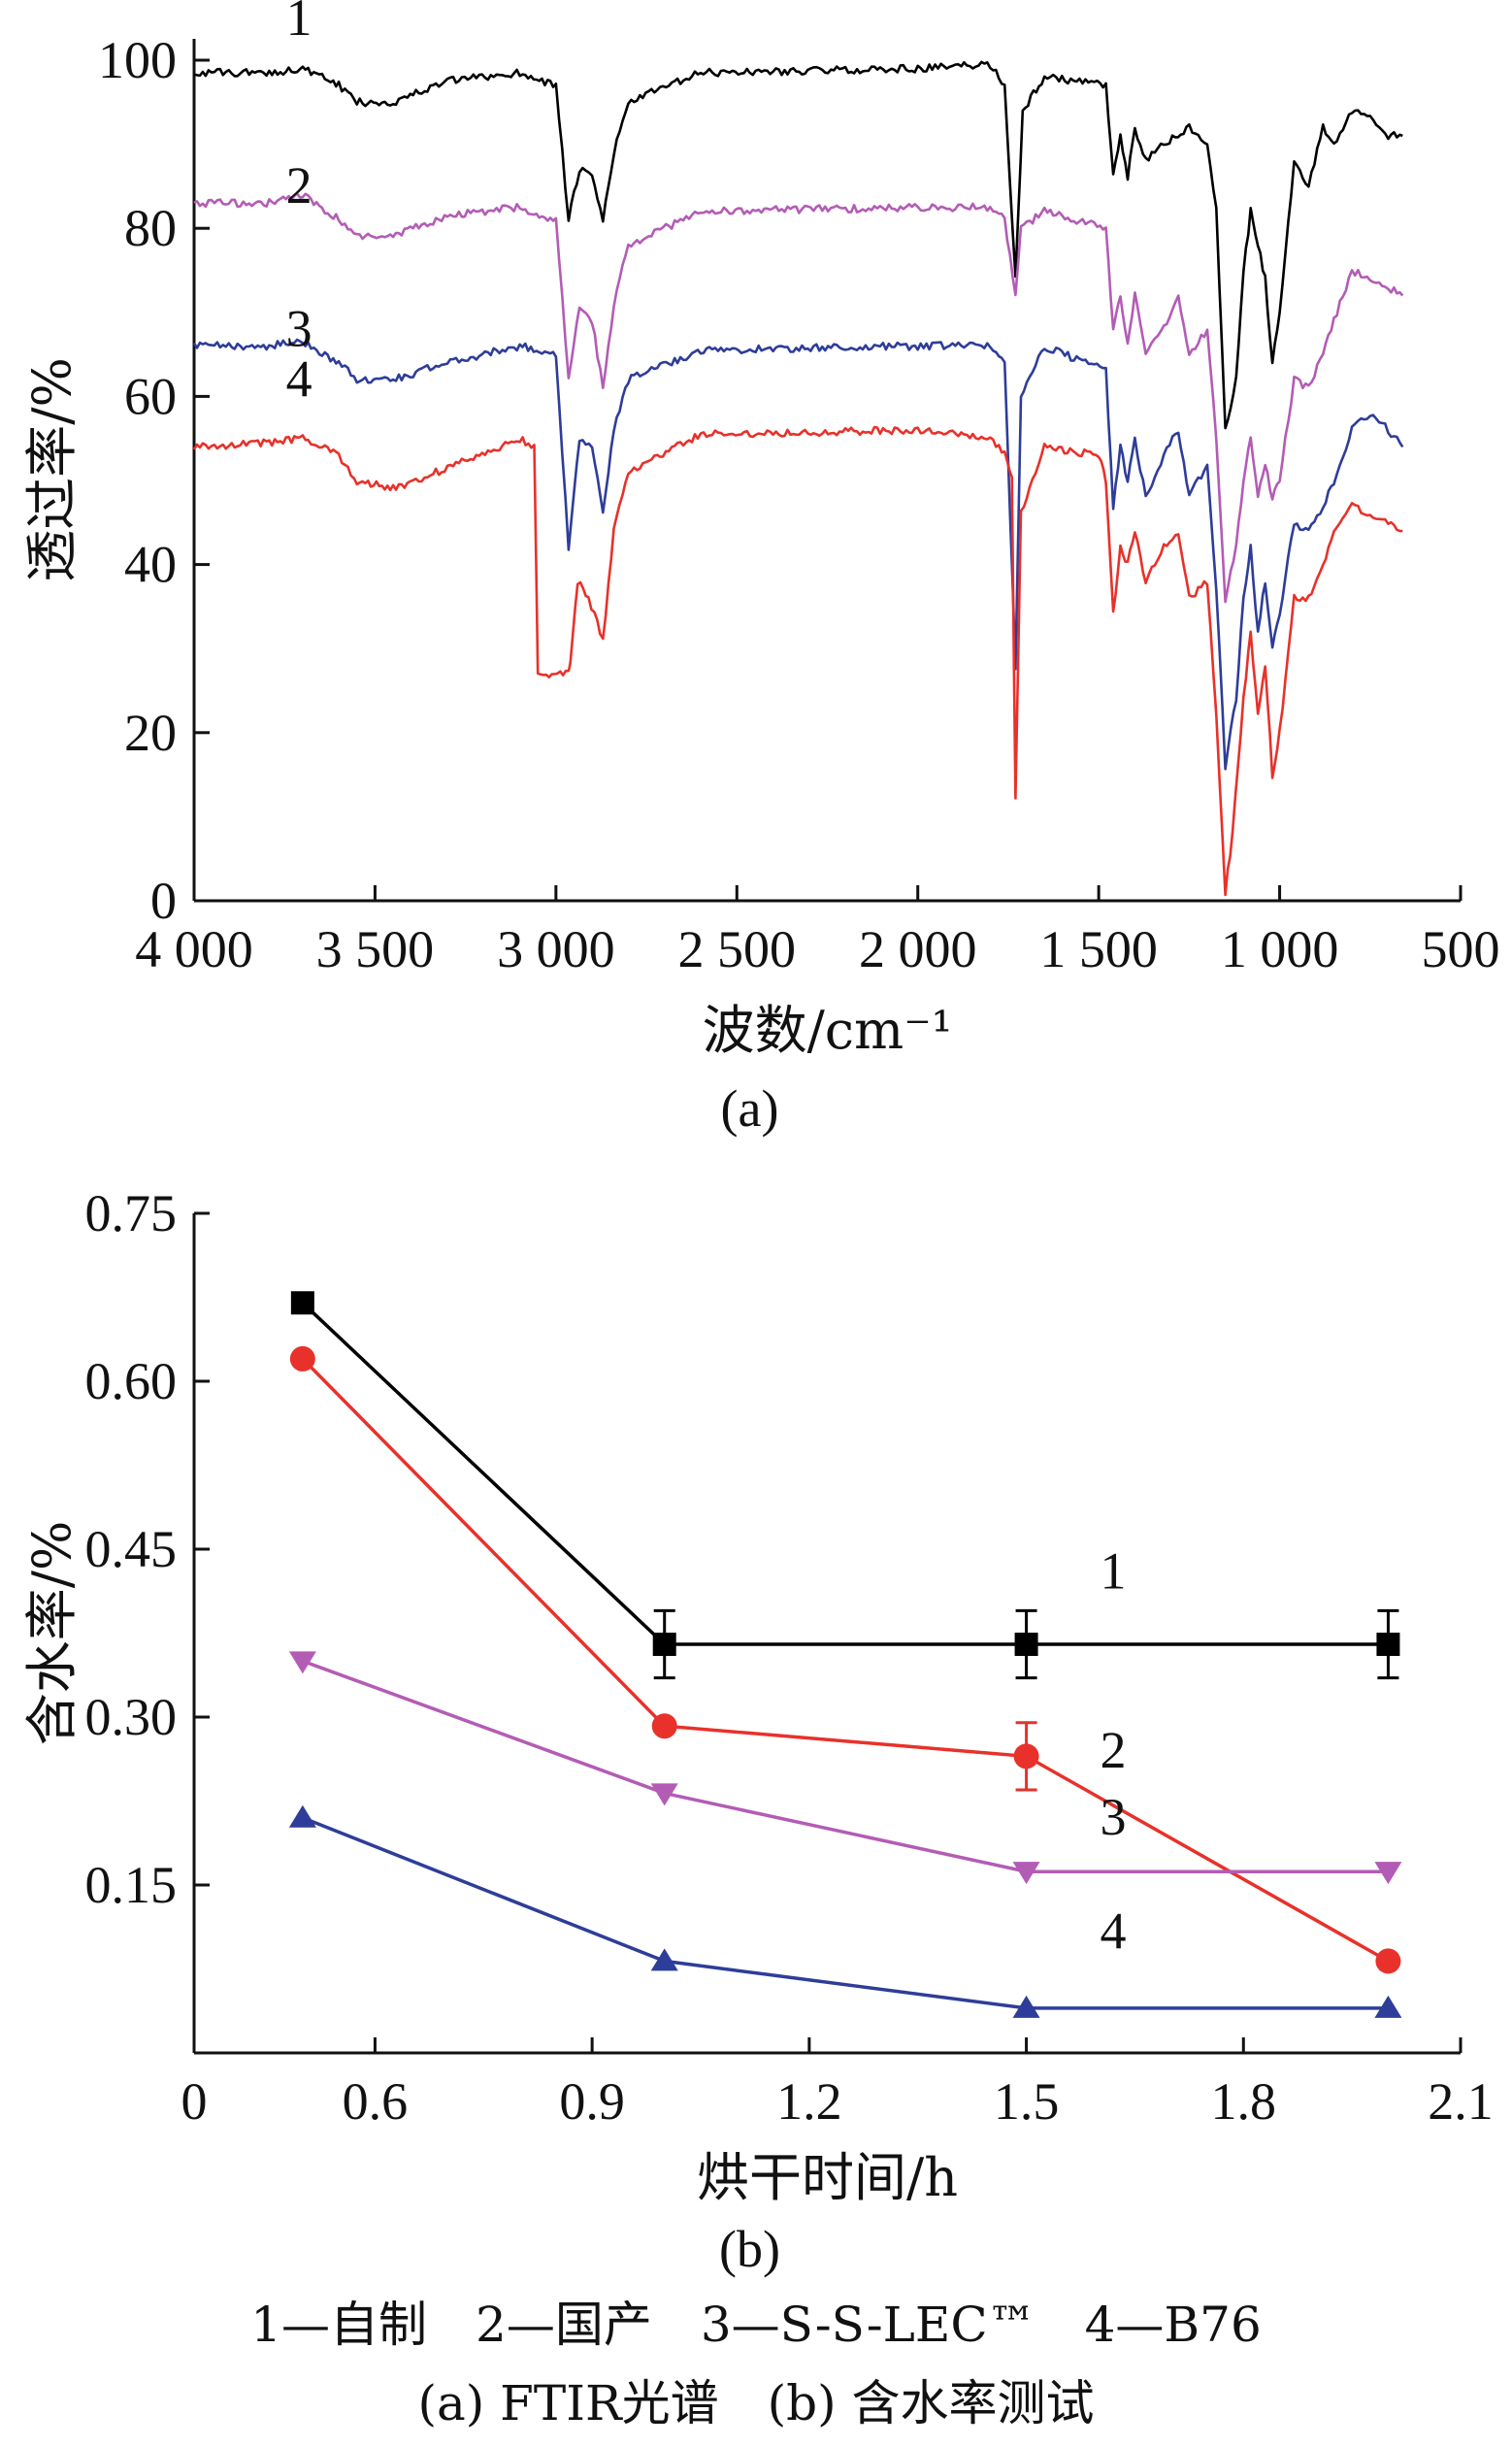  Describe the element at coordinates (132, 1381) in the screenshot. I see `y-tick-label: 0.60` at that location.